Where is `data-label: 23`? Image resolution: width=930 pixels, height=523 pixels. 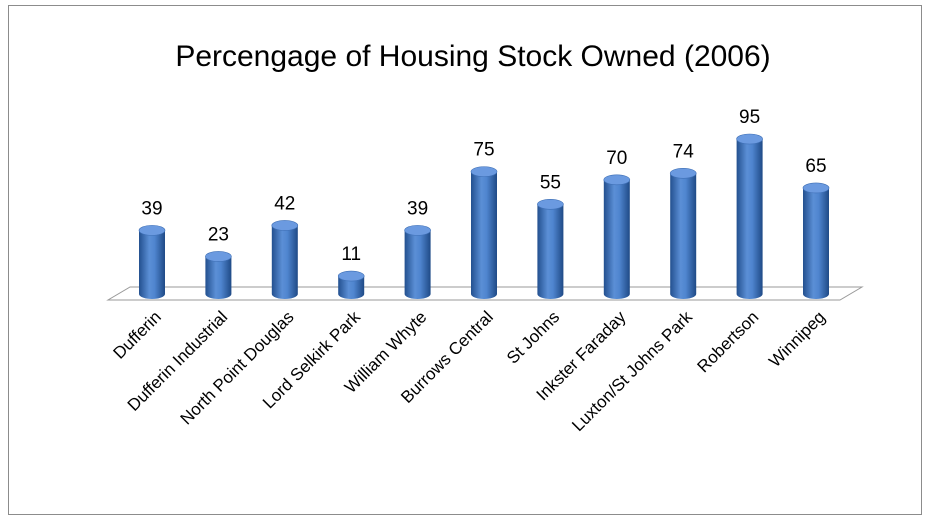
data-label: 23 is located at coordinates (218, 234).